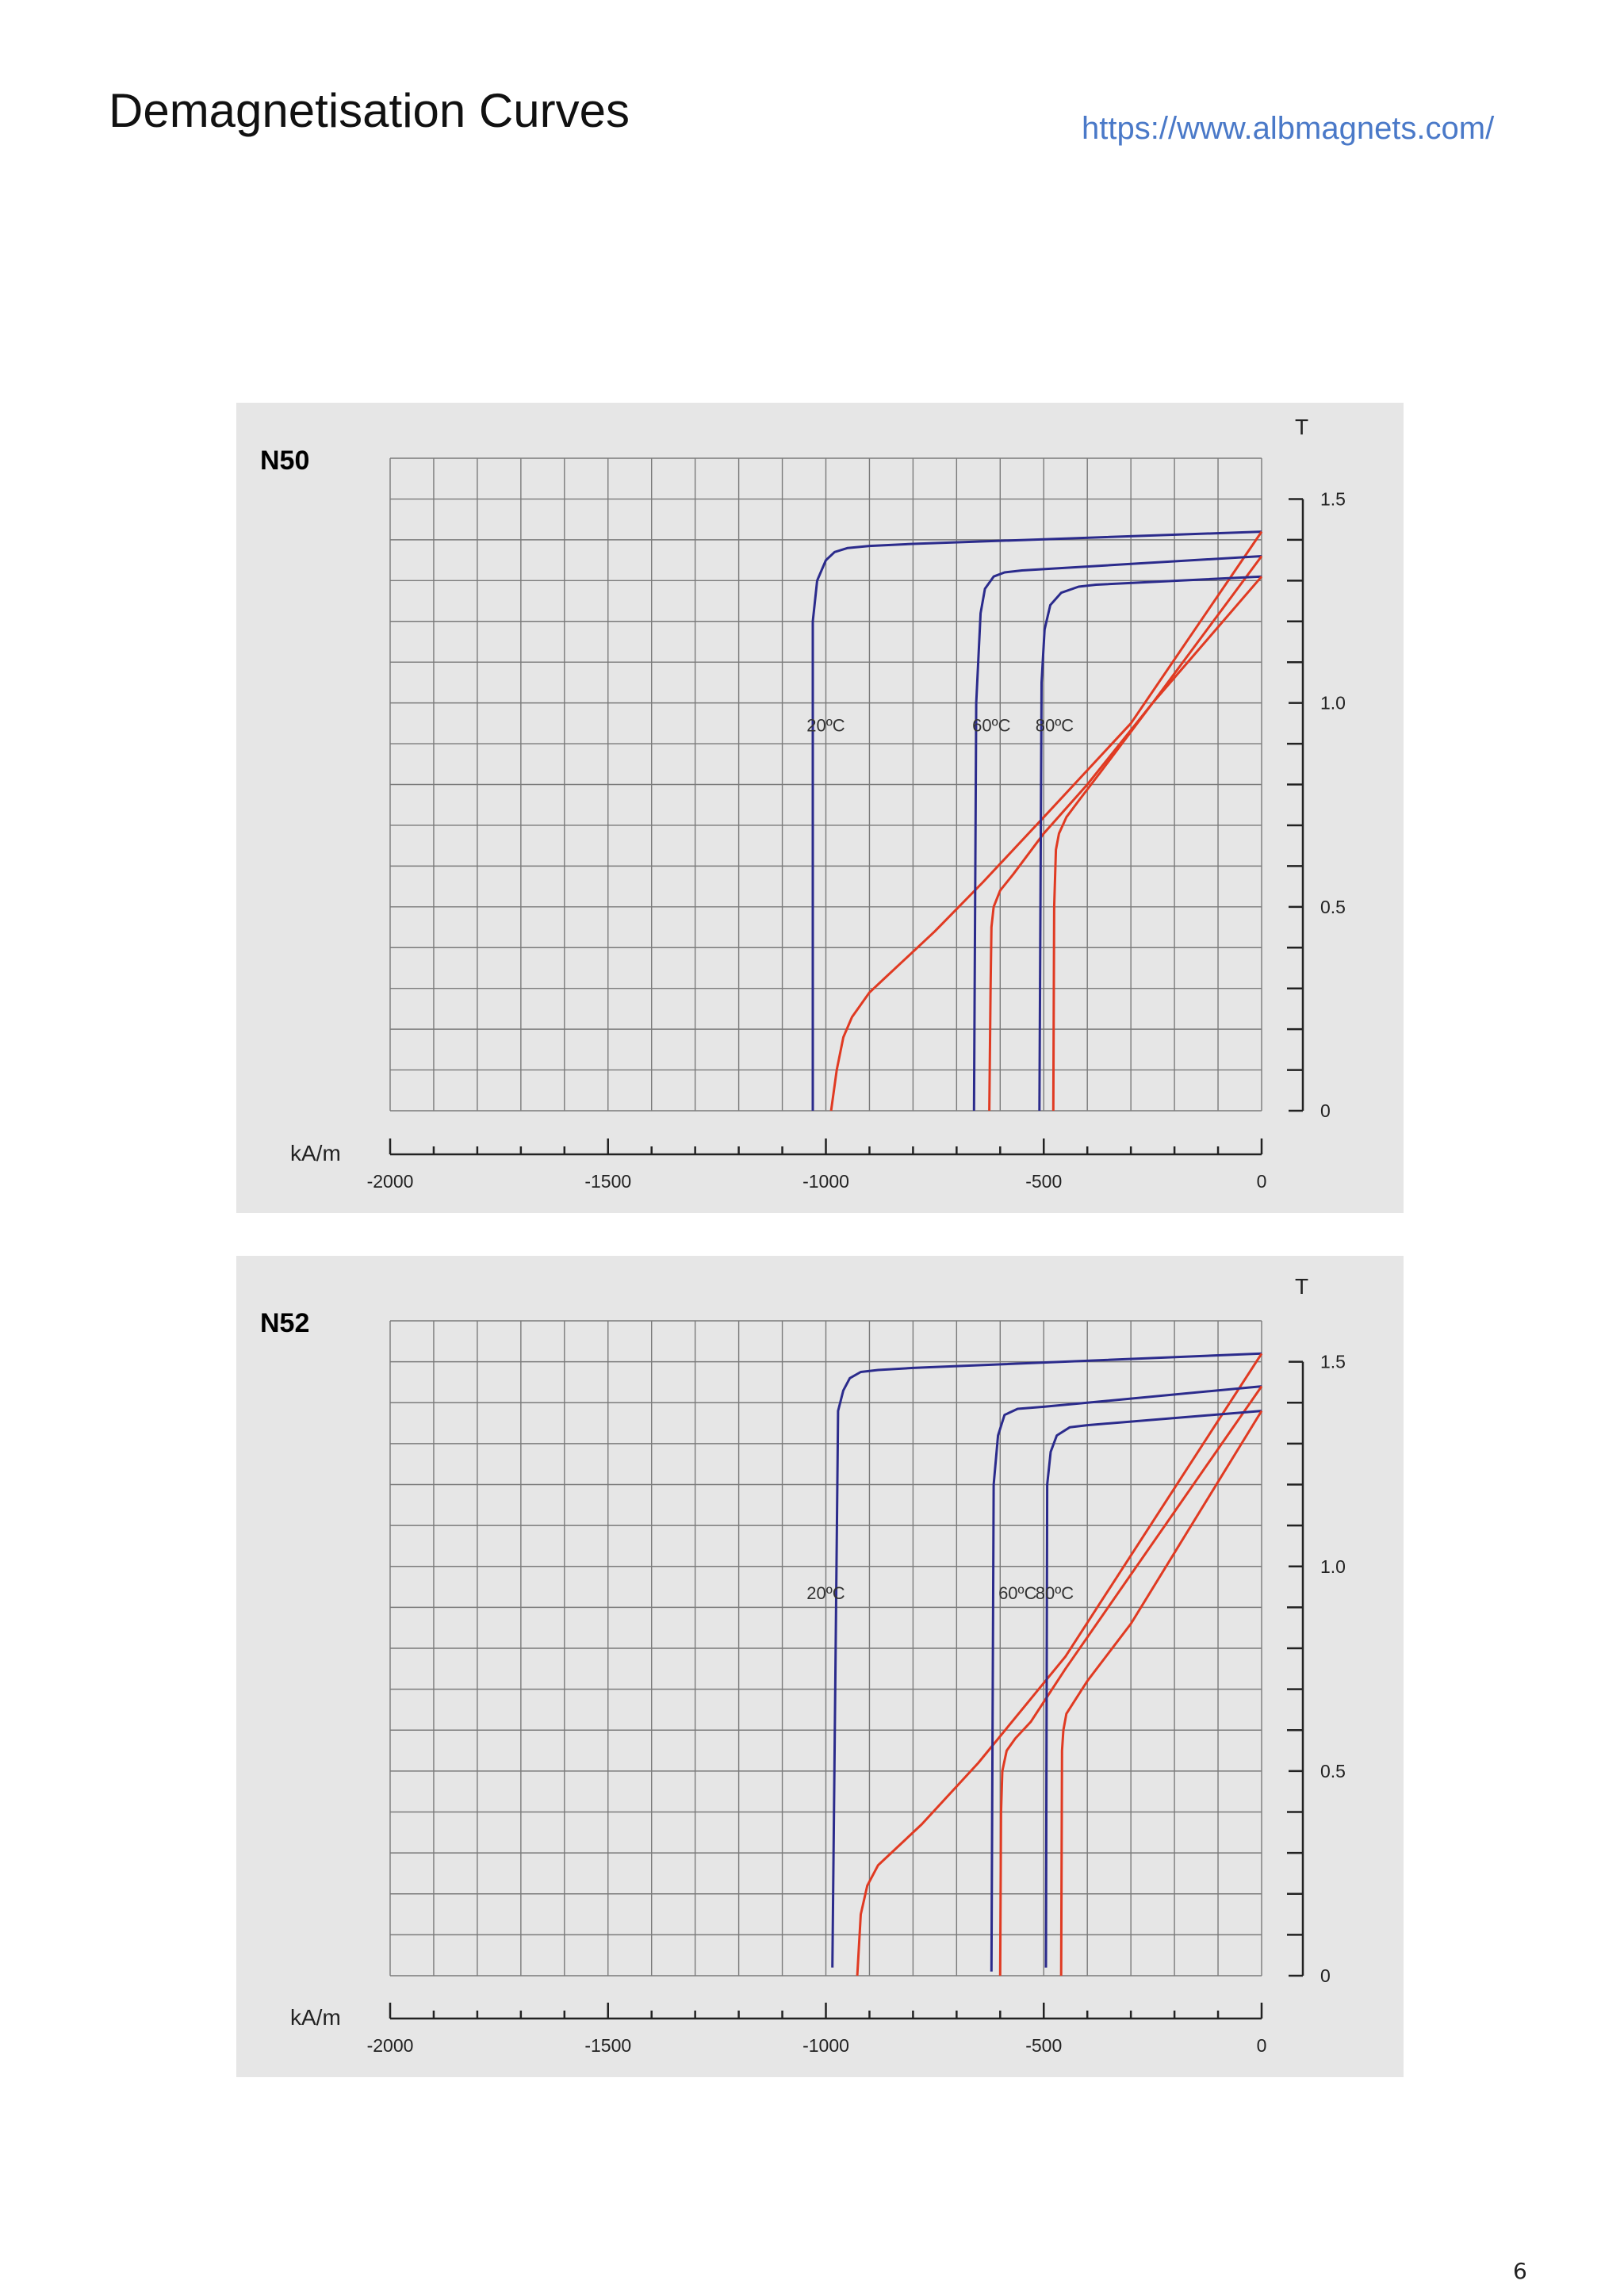 Image resolution: width=1624 pixels, height=2296 pixels. What do you see at coordinates (284, 461) in the screenshot?
I see `chart-title: N50` at bounding box center [284, 461].